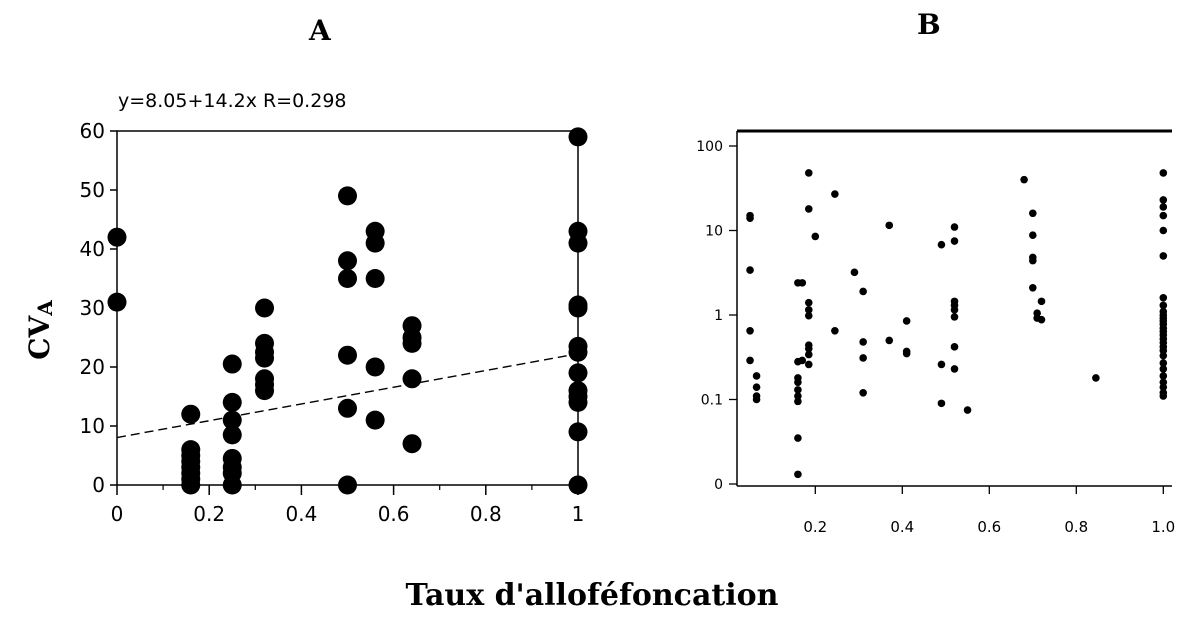 This screenshot has height=617, width=1184. I want to click on y-tick-label-a: 20, so click(92, 367).